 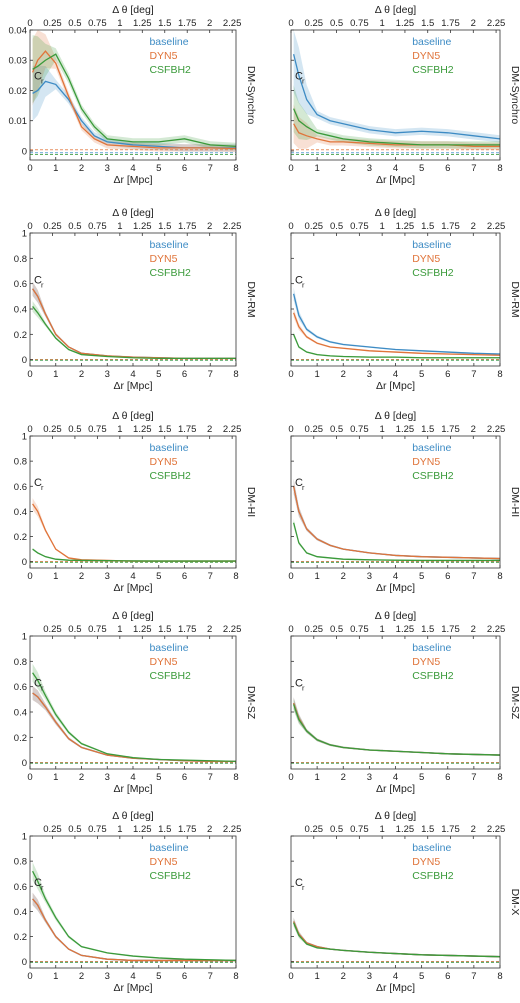 I want to click on axes-box, so click(x=395, y=299).